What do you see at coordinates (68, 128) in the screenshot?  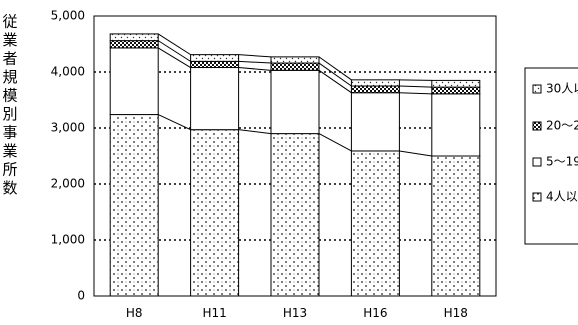 I see `y-tick-label: 3,000` at bounding box center [68, 128].